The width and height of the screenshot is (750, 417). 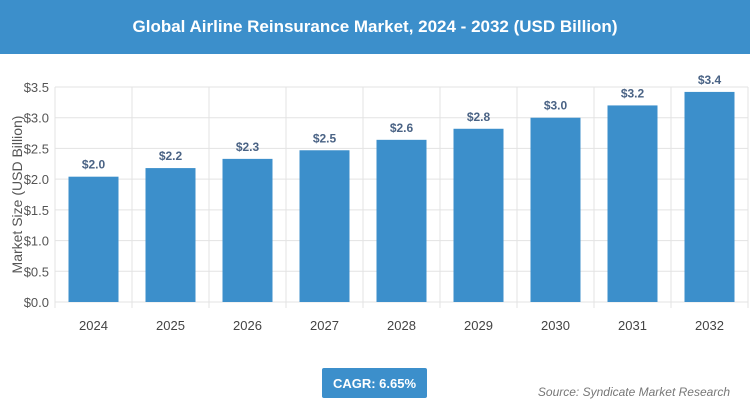 I want to click on y-tick-label: $1.5, so click(x=36, y=210).